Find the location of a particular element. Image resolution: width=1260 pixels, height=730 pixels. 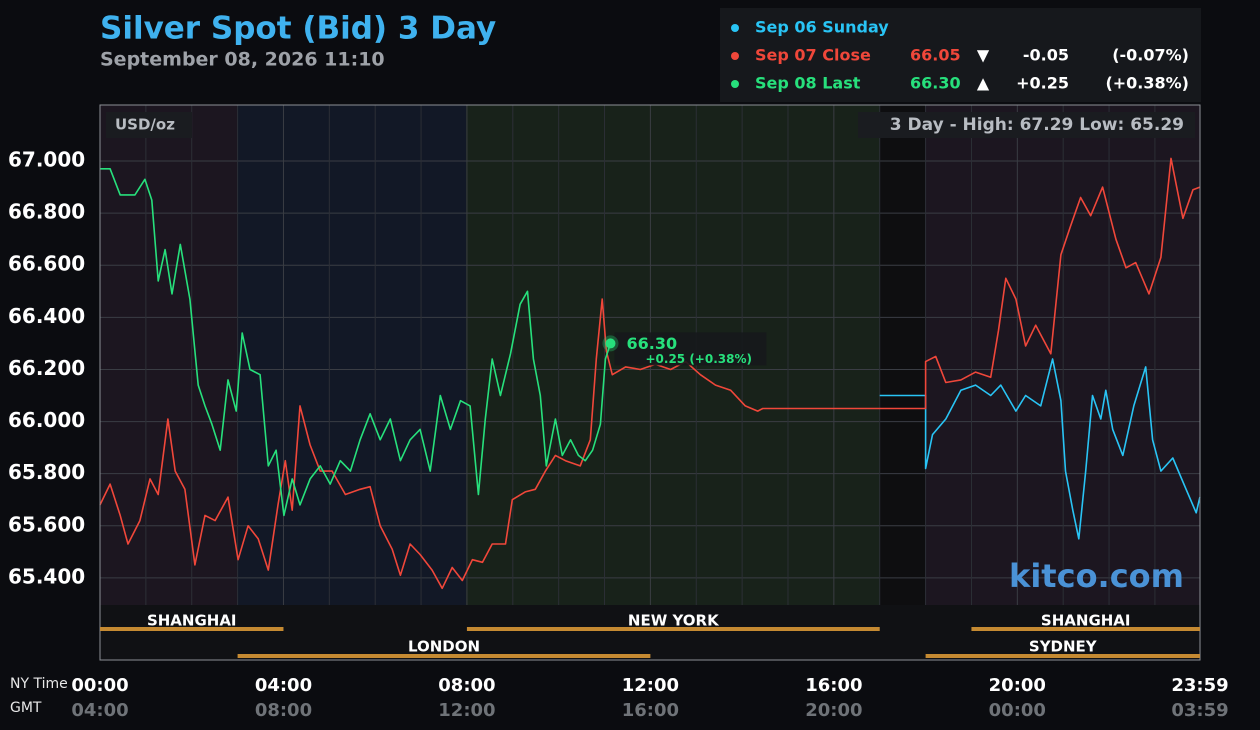

unit-label: USD/oz is located at coordinates (145, 125).